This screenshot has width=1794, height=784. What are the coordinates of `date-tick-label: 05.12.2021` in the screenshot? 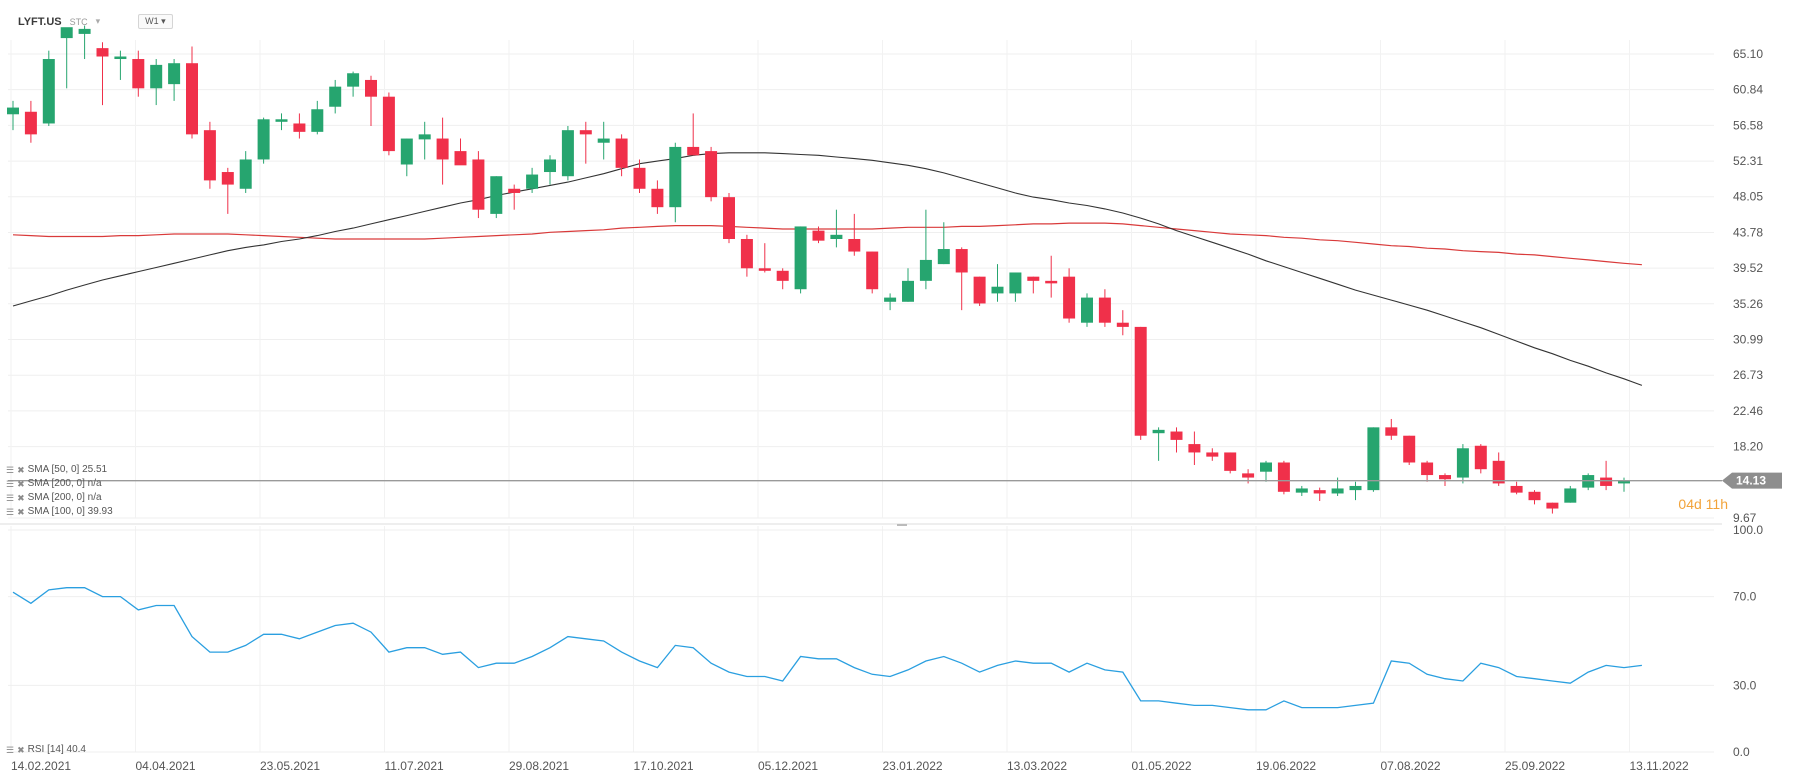 It's located at (788, 766).